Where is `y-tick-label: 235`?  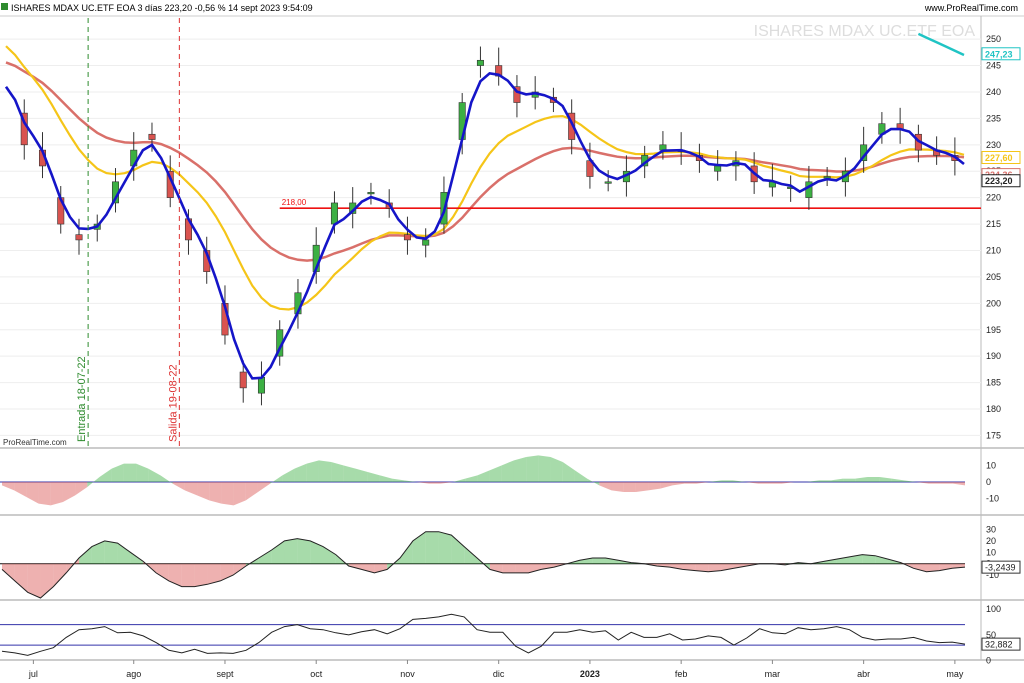
y-tick-label: 235 is located at coordinates (993, 118).